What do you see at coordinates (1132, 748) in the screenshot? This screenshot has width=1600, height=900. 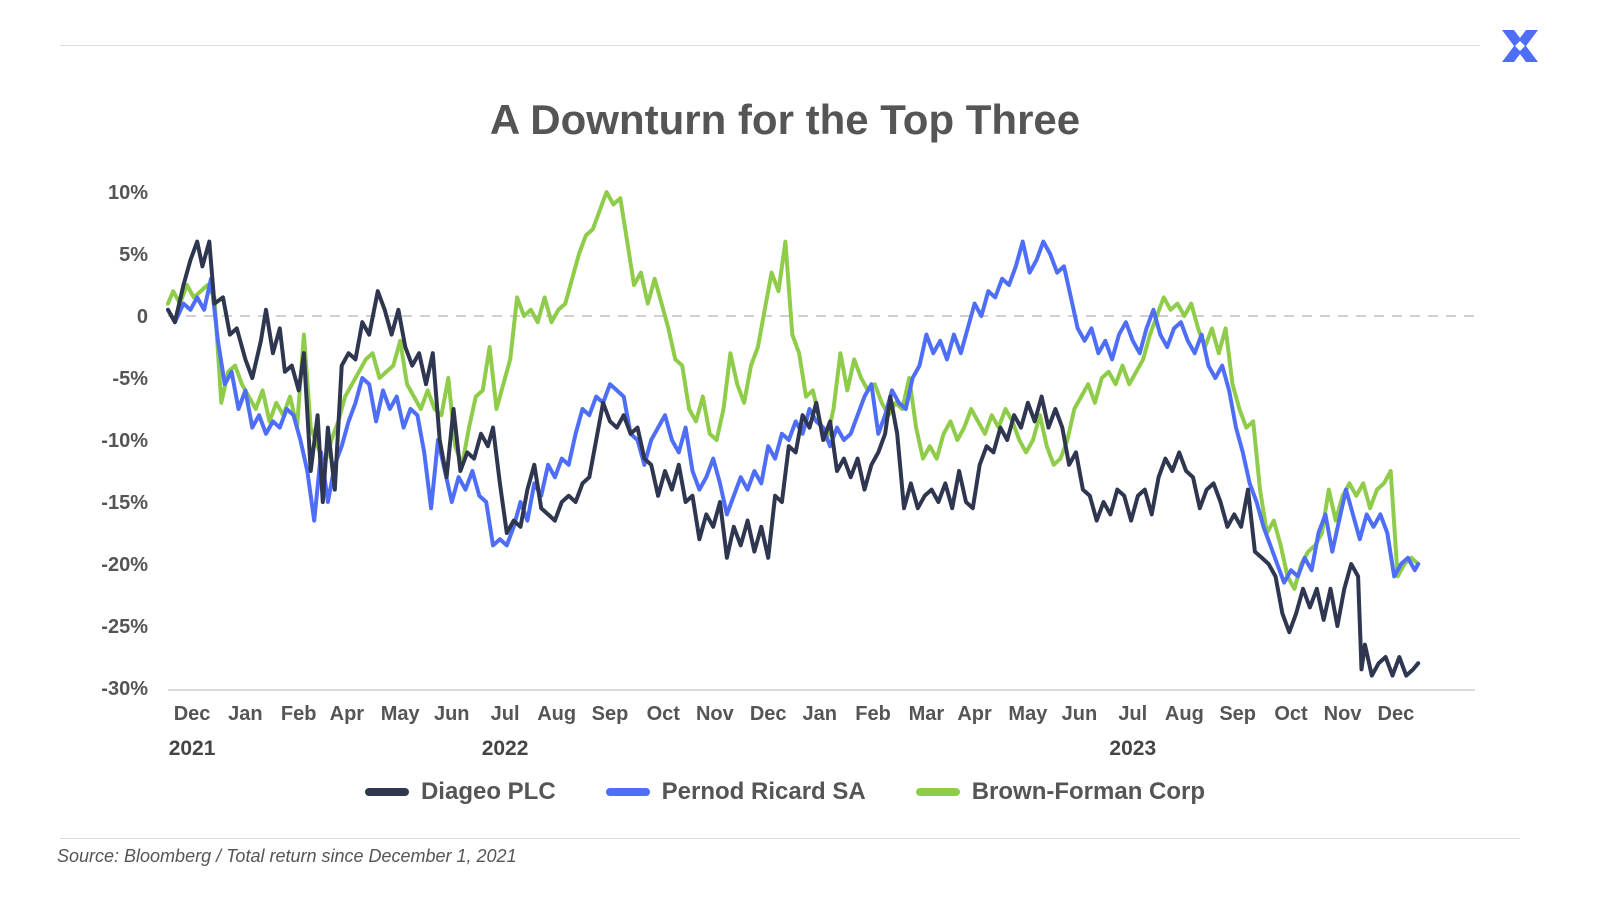 I see `x-year-label: 2023` at bounding box center [1132, 748].